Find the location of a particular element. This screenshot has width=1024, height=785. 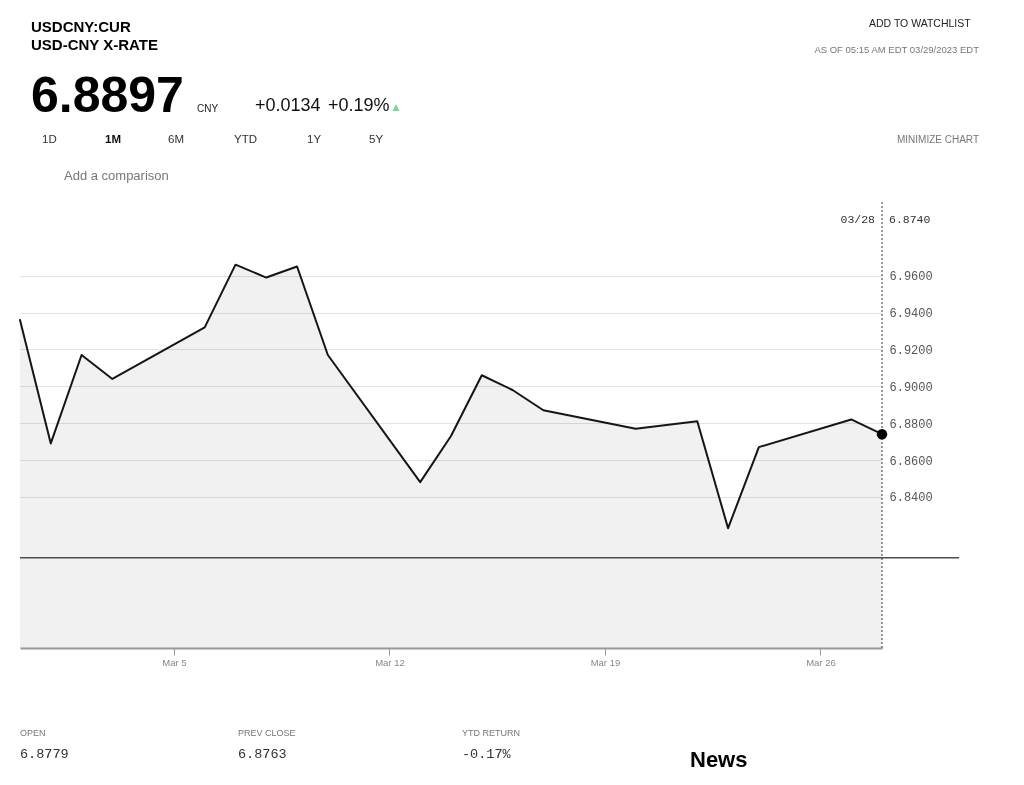

y-tick-label: 6.8400 is located at coordinates (911, 498).